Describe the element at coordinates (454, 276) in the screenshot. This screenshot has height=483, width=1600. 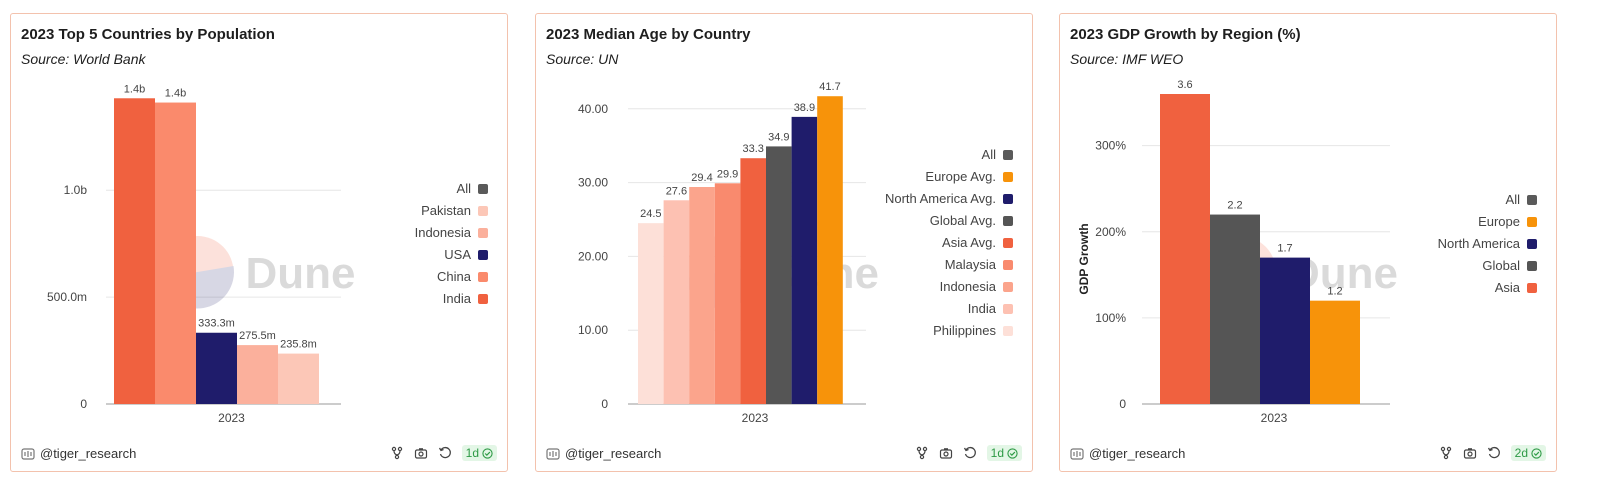
I see `legend-label: China` at that location.